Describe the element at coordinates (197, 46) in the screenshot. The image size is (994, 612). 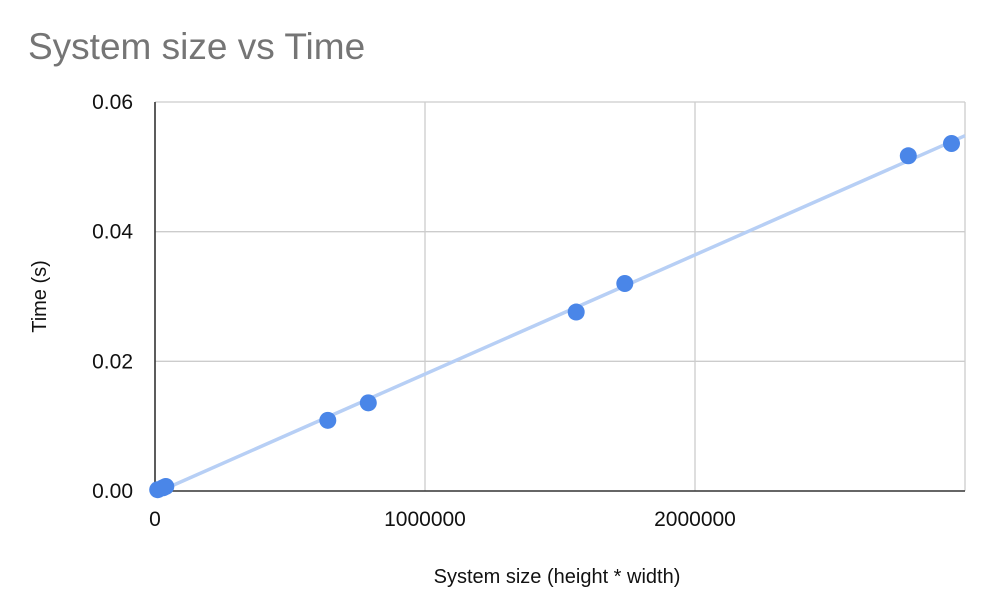
I see `chart-title: System size vs Time` at that location.